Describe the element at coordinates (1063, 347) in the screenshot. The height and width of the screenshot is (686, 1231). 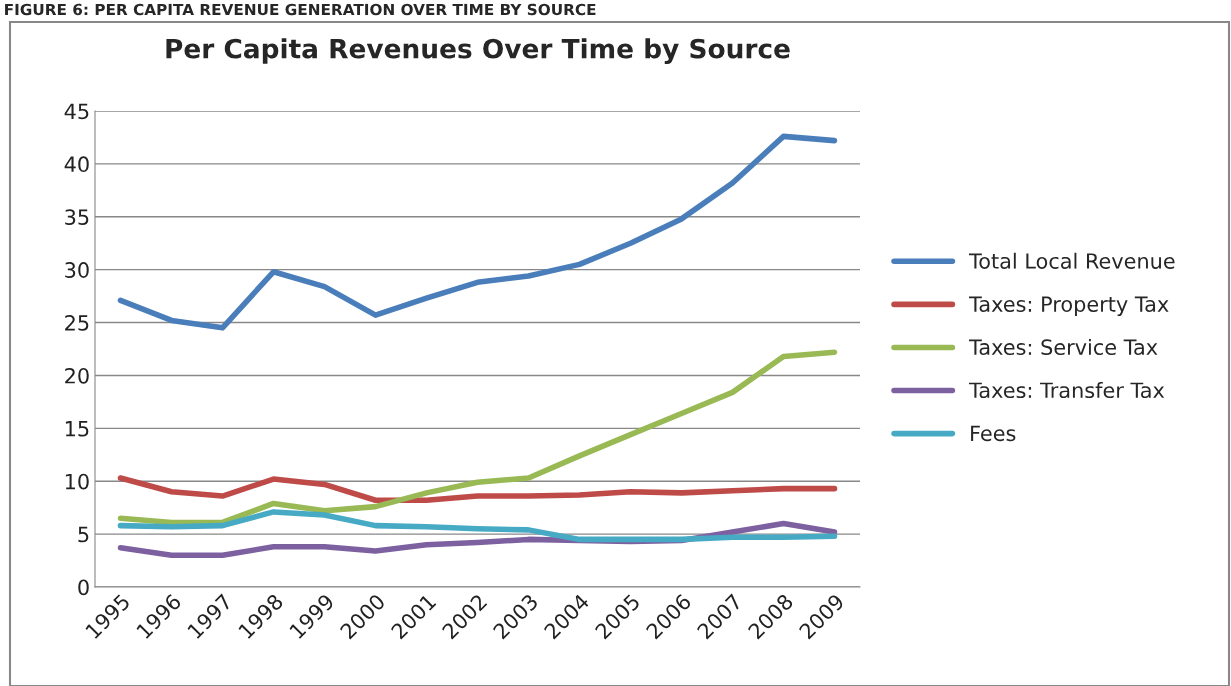
I see `legend-label: Taxes: Service Tax` at that location.